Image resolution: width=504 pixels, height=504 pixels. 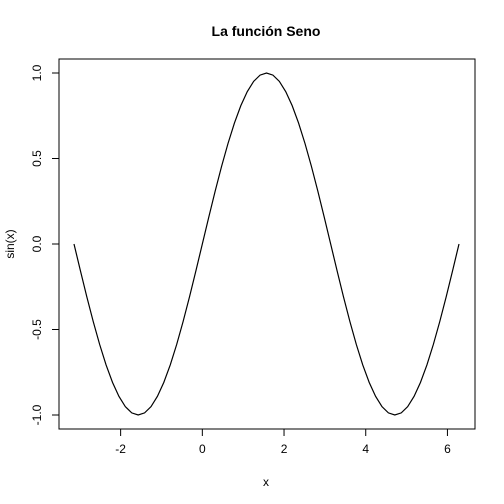 What do you see at coordinates (447, 449) in the screenshot?
I see `x-tick-label: 6` at bounding box center [447, 449].